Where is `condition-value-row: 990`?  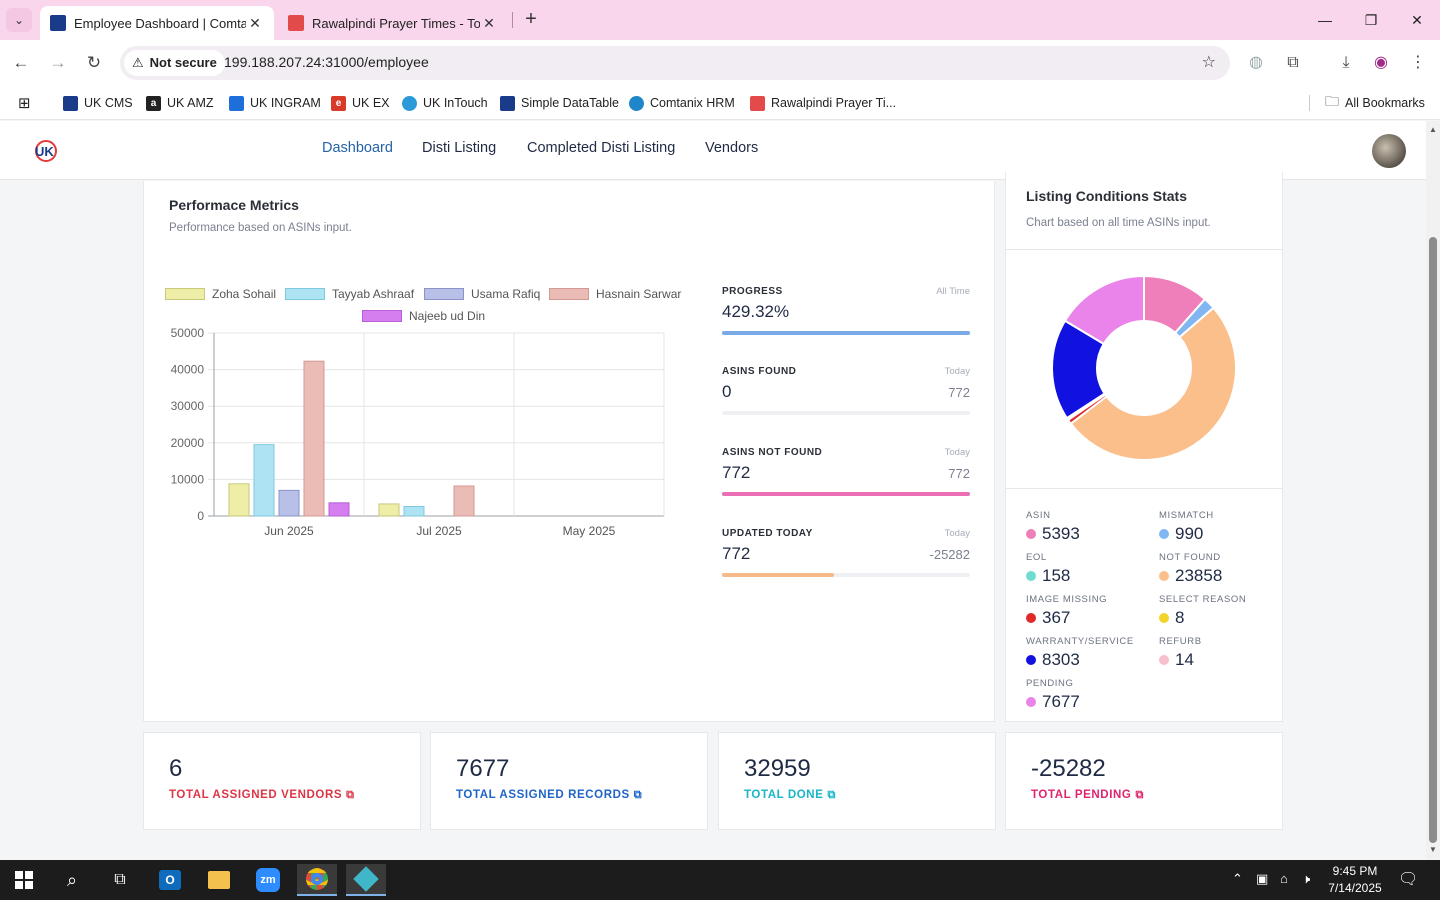
condition-value-row: 990 is located at coordinates (1181, 534).